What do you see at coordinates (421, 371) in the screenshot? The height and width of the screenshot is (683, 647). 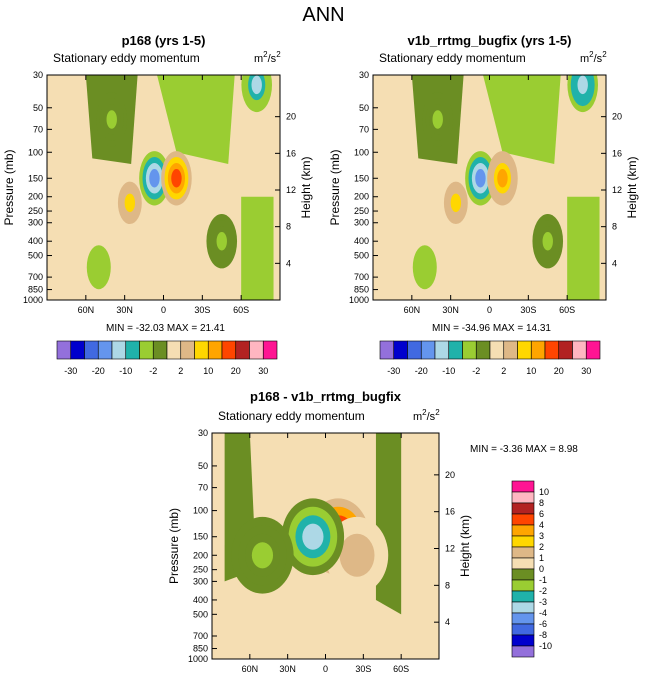 I see `colorbar-label: -20` at bounding box center [421, 371].